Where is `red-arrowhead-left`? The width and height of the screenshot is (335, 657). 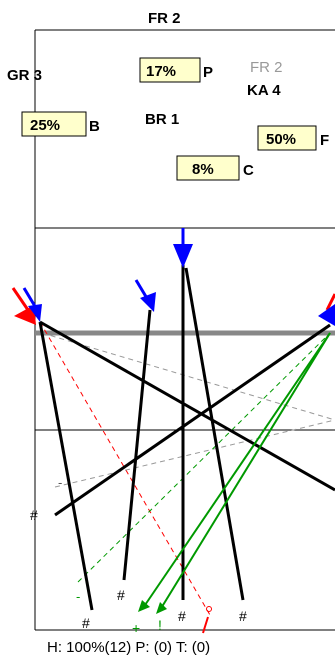 red-arrowhead-left is located at coordinates (25, 315).